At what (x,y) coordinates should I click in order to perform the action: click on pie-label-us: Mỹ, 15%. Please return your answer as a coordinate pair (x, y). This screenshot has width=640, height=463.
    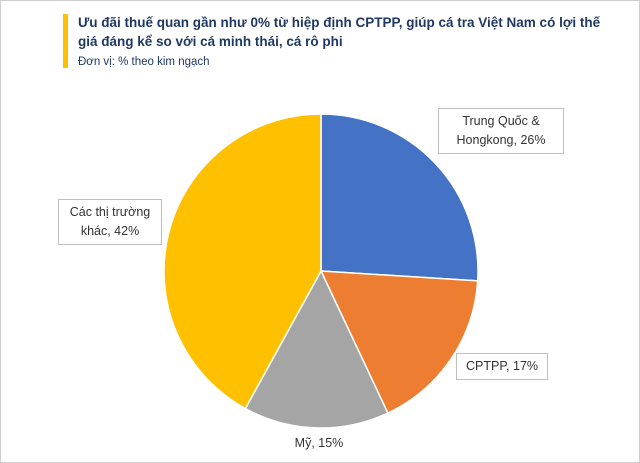
    Looking at the image, I should click on (319, 443).